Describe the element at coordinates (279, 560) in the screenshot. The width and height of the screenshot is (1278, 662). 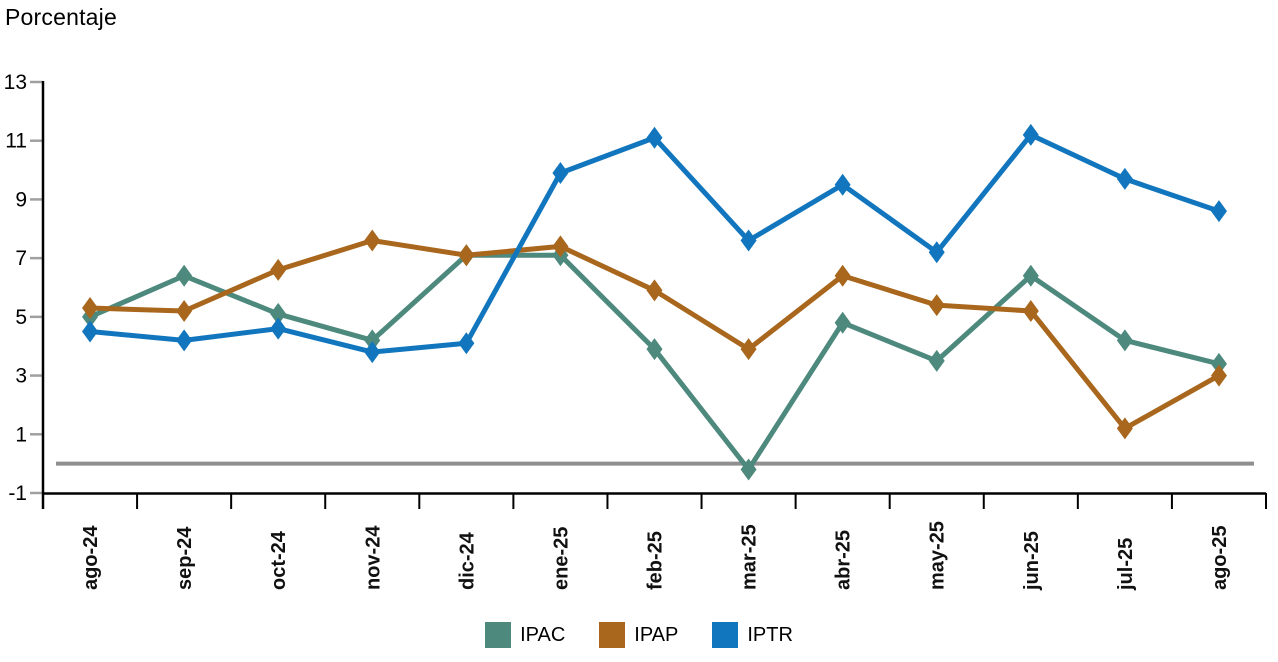
I see `x-axis-label: oct-24` at that location.